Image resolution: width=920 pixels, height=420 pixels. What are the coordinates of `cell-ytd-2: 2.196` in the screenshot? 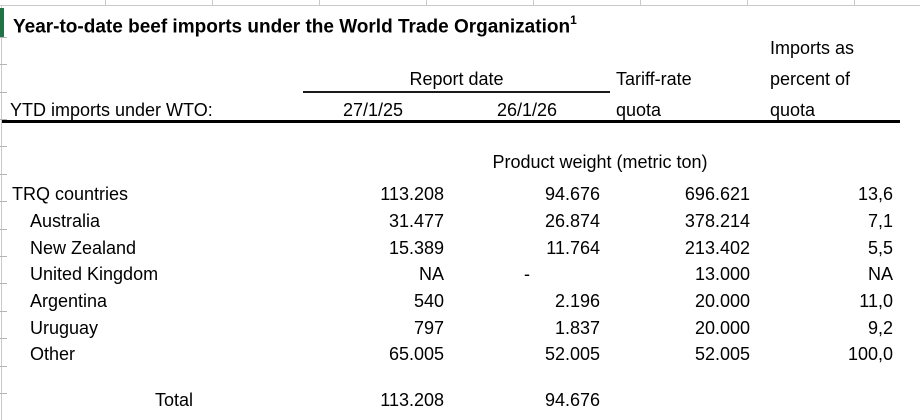 It's located at (577, 301).